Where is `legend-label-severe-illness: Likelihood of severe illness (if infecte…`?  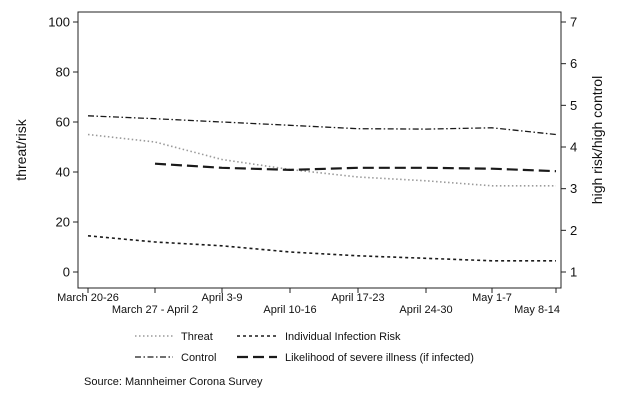
legend-label-severe-illness: Likelihood of severe illness (if infecte… is located at coordinates (379, 358).